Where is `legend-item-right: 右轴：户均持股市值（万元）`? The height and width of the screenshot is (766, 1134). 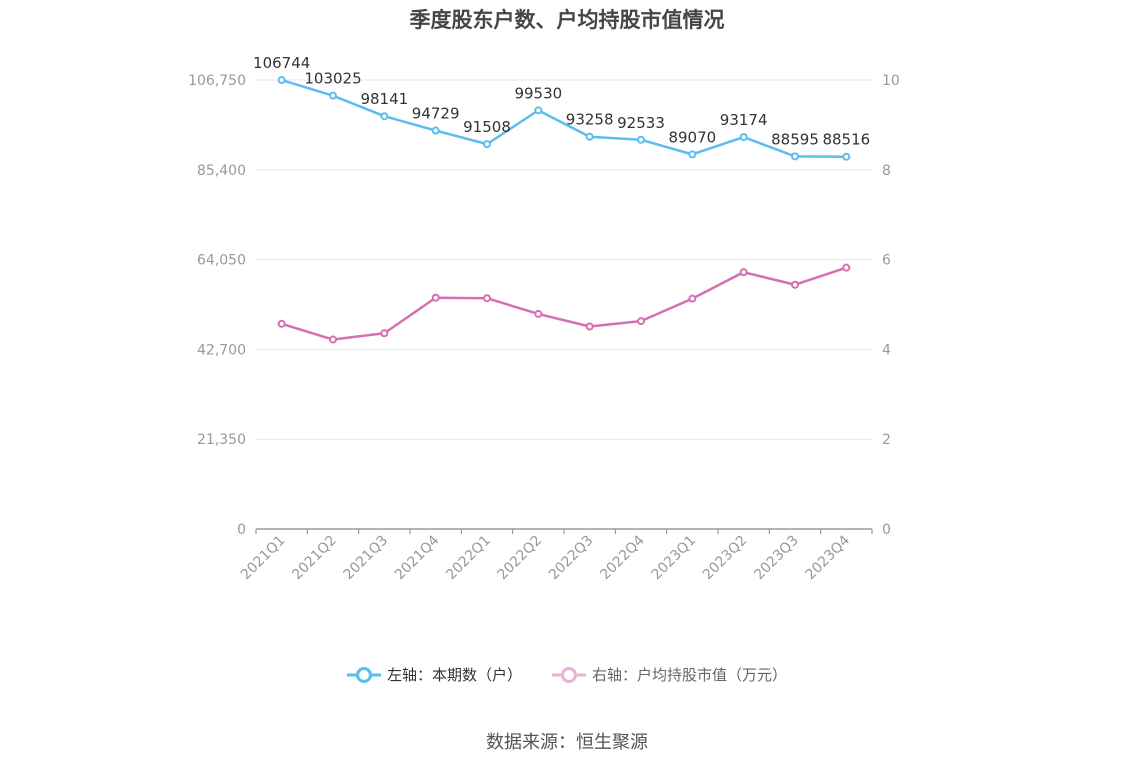 legend-item-right: 右轴：户均持股市值（万元） is located at coordinates (669, 674).